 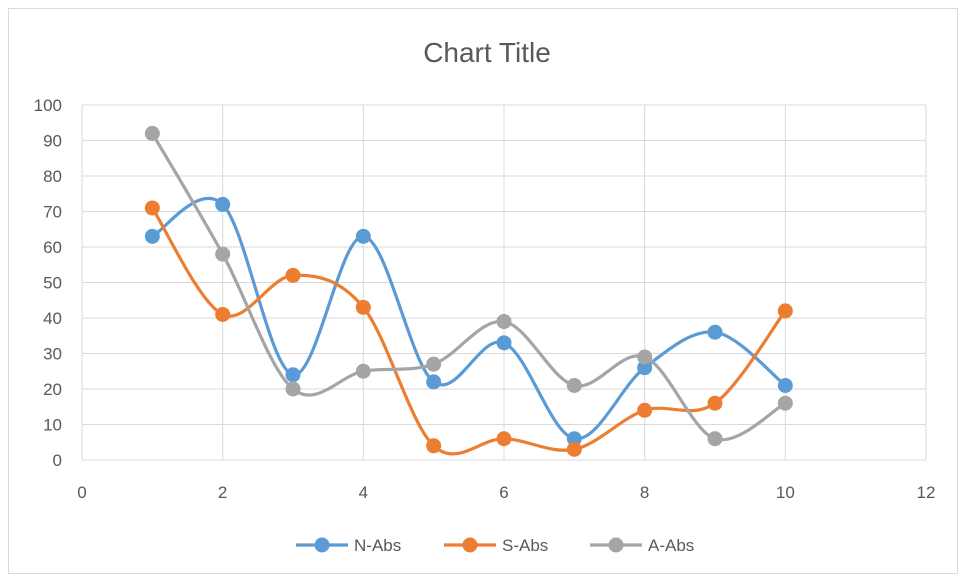 What do you see at coordinates (48, 105) in the screenshot?
I see `y-tick-label: 100` at bounding box center [48, 105].